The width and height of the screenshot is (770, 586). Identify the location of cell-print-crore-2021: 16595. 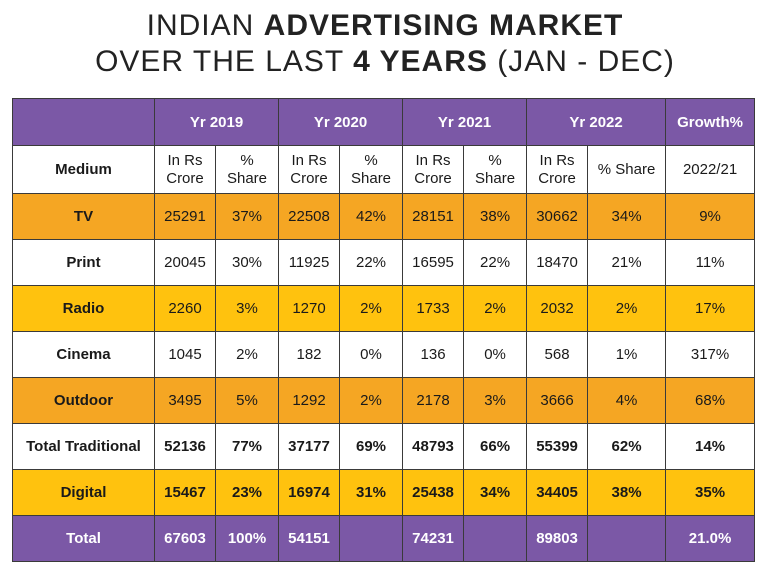
(433, 262).